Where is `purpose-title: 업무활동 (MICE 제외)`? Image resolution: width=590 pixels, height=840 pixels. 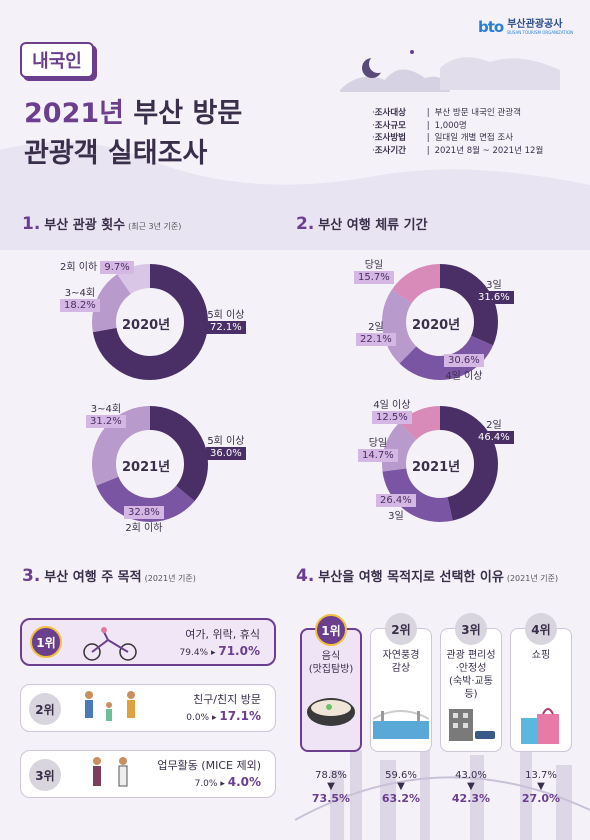 purpose-title: 업무활동 (MICE 제외) is located at coordinates (209, 765).